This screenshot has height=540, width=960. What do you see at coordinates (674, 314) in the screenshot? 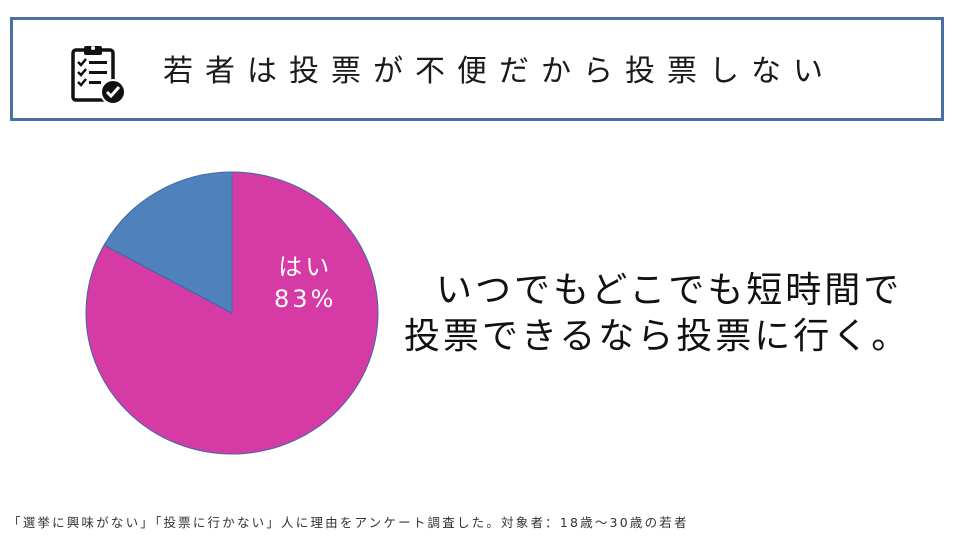
I see `headline: いつでもどこでも短時間で 投票できるなら投票に行く。` at bounding box center [674, 314].